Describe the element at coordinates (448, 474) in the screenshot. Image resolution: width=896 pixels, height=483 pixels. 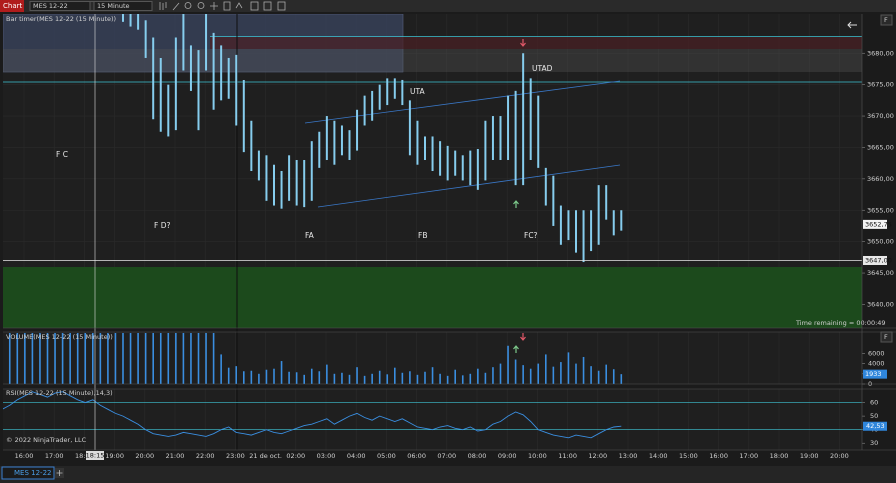
I see `tab-bar` at that location.